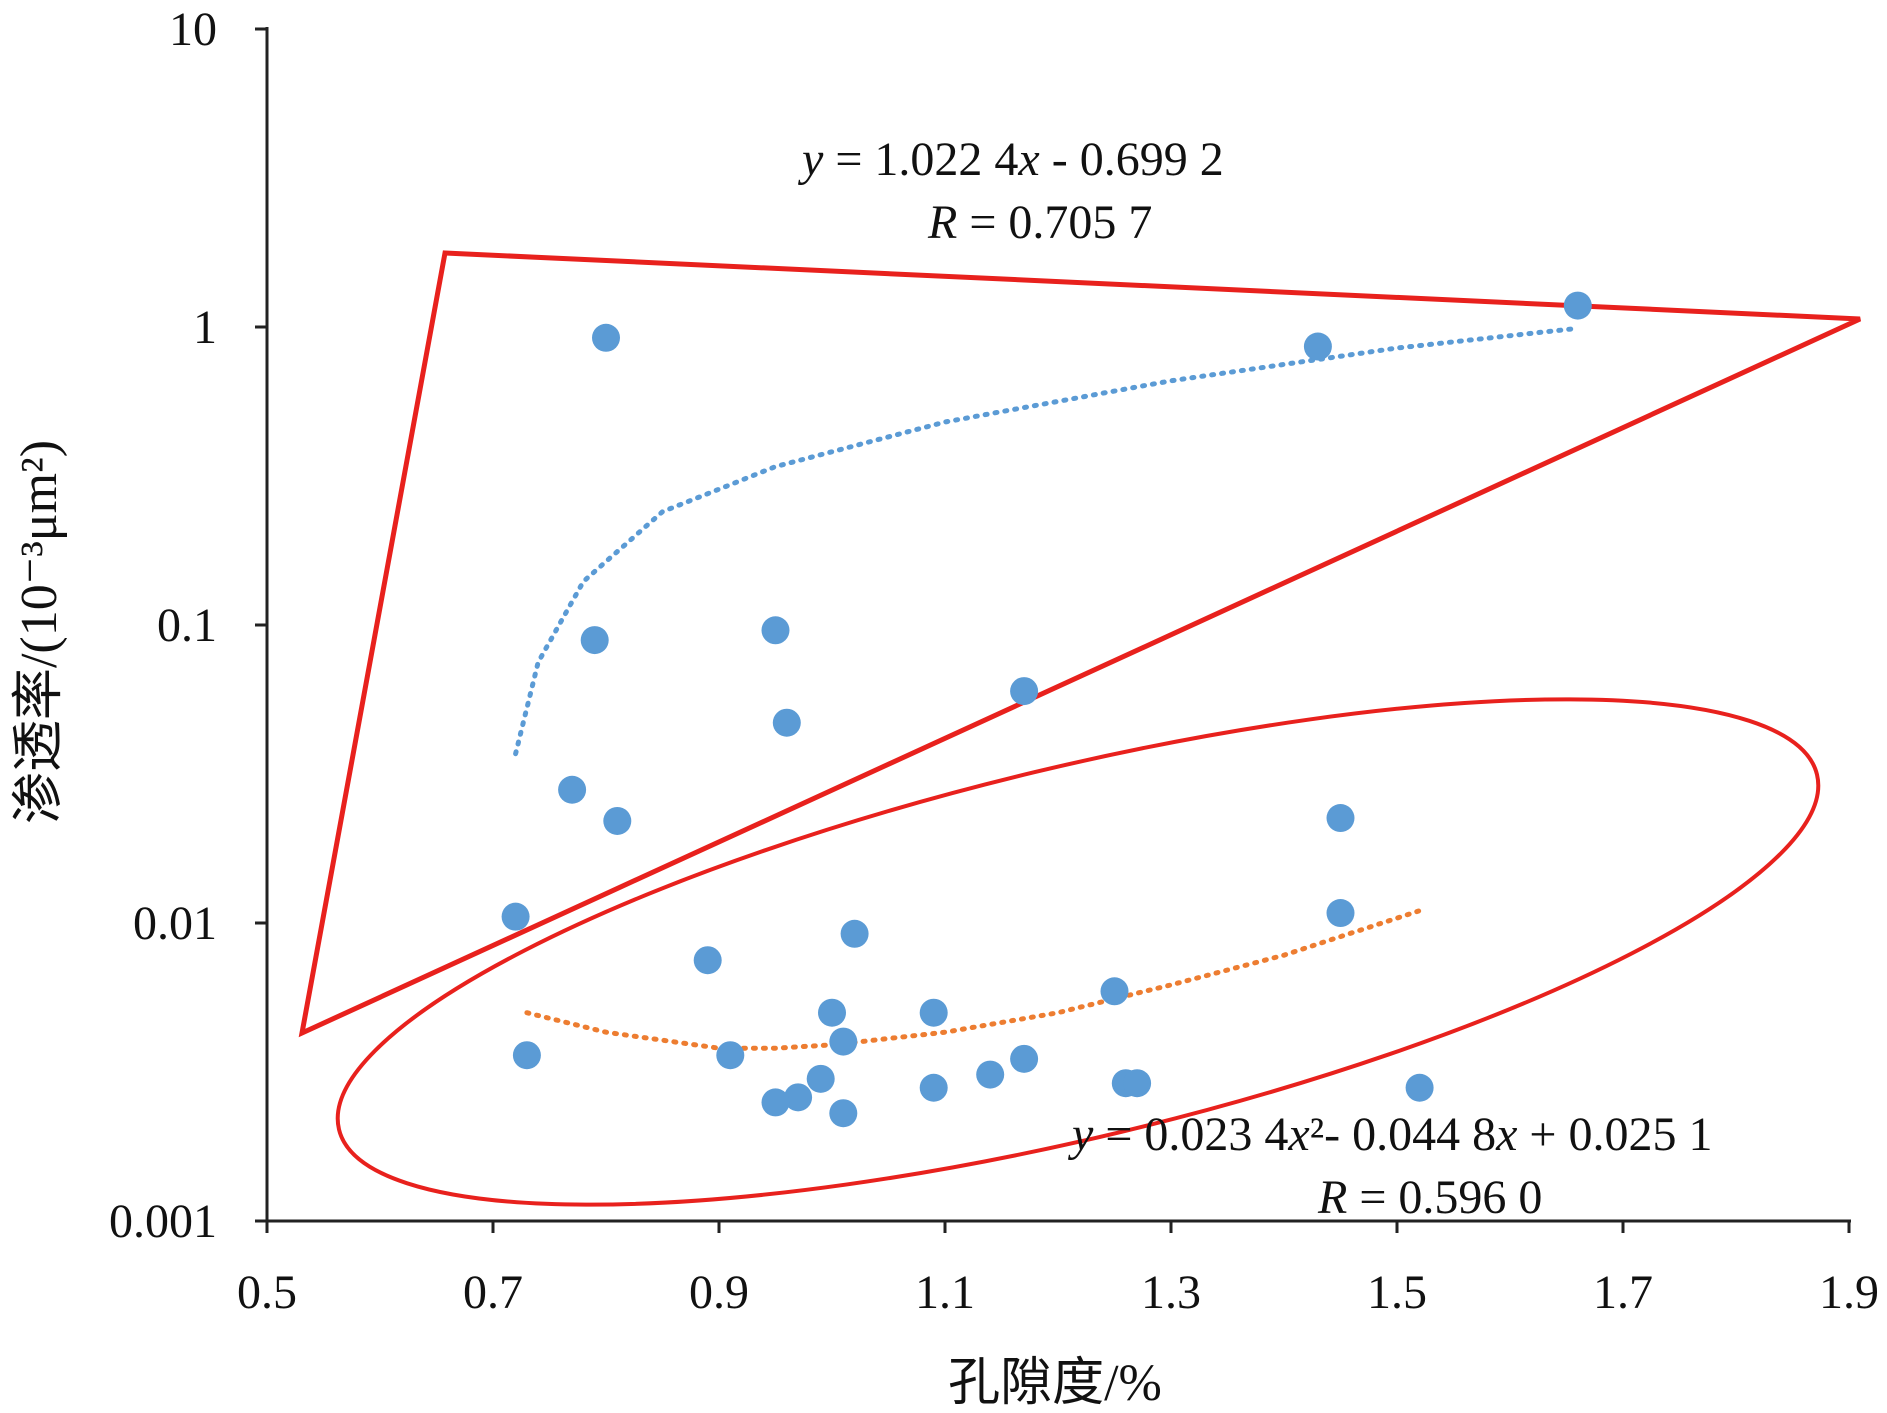  I want to click on trendline-r-2: R = 0.596 0, so click(1429, 1197).